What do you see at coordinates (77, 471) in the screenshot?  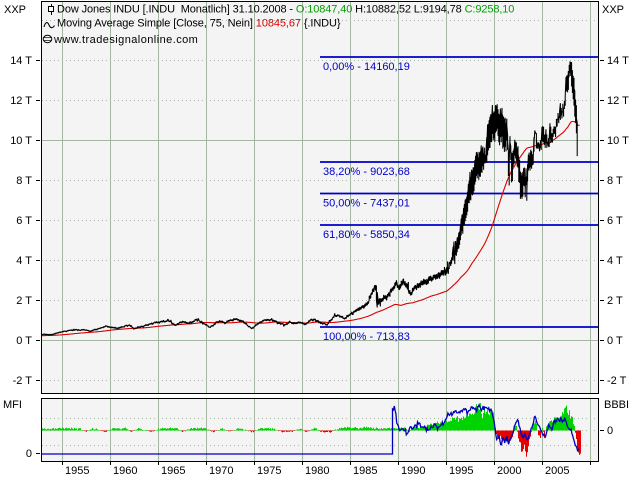 I see `svg-text: 1955` at bounding box center [77, 471].